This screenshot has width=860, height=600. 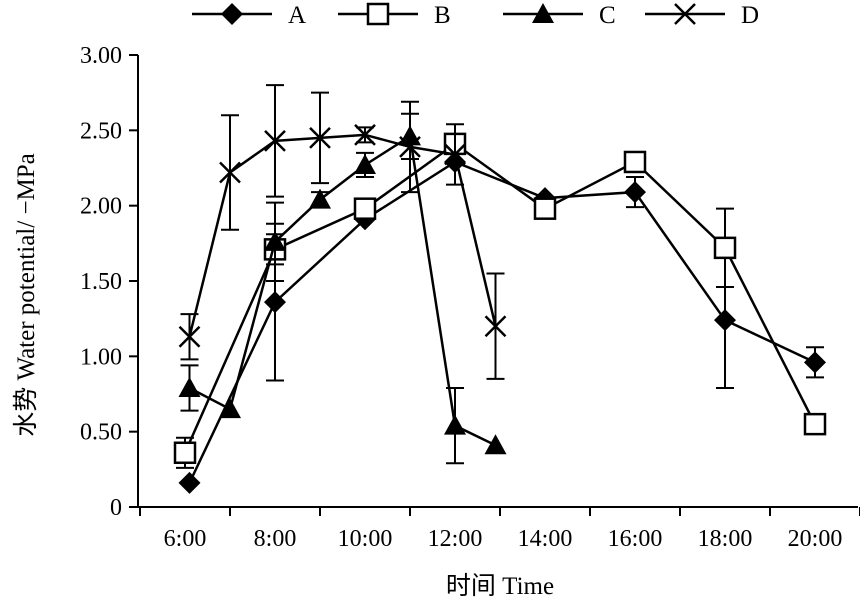 What do you see at coordinates (702, 15) in the screenshot?
I see `legend-item-D: D` at bounding box center [702, 15].